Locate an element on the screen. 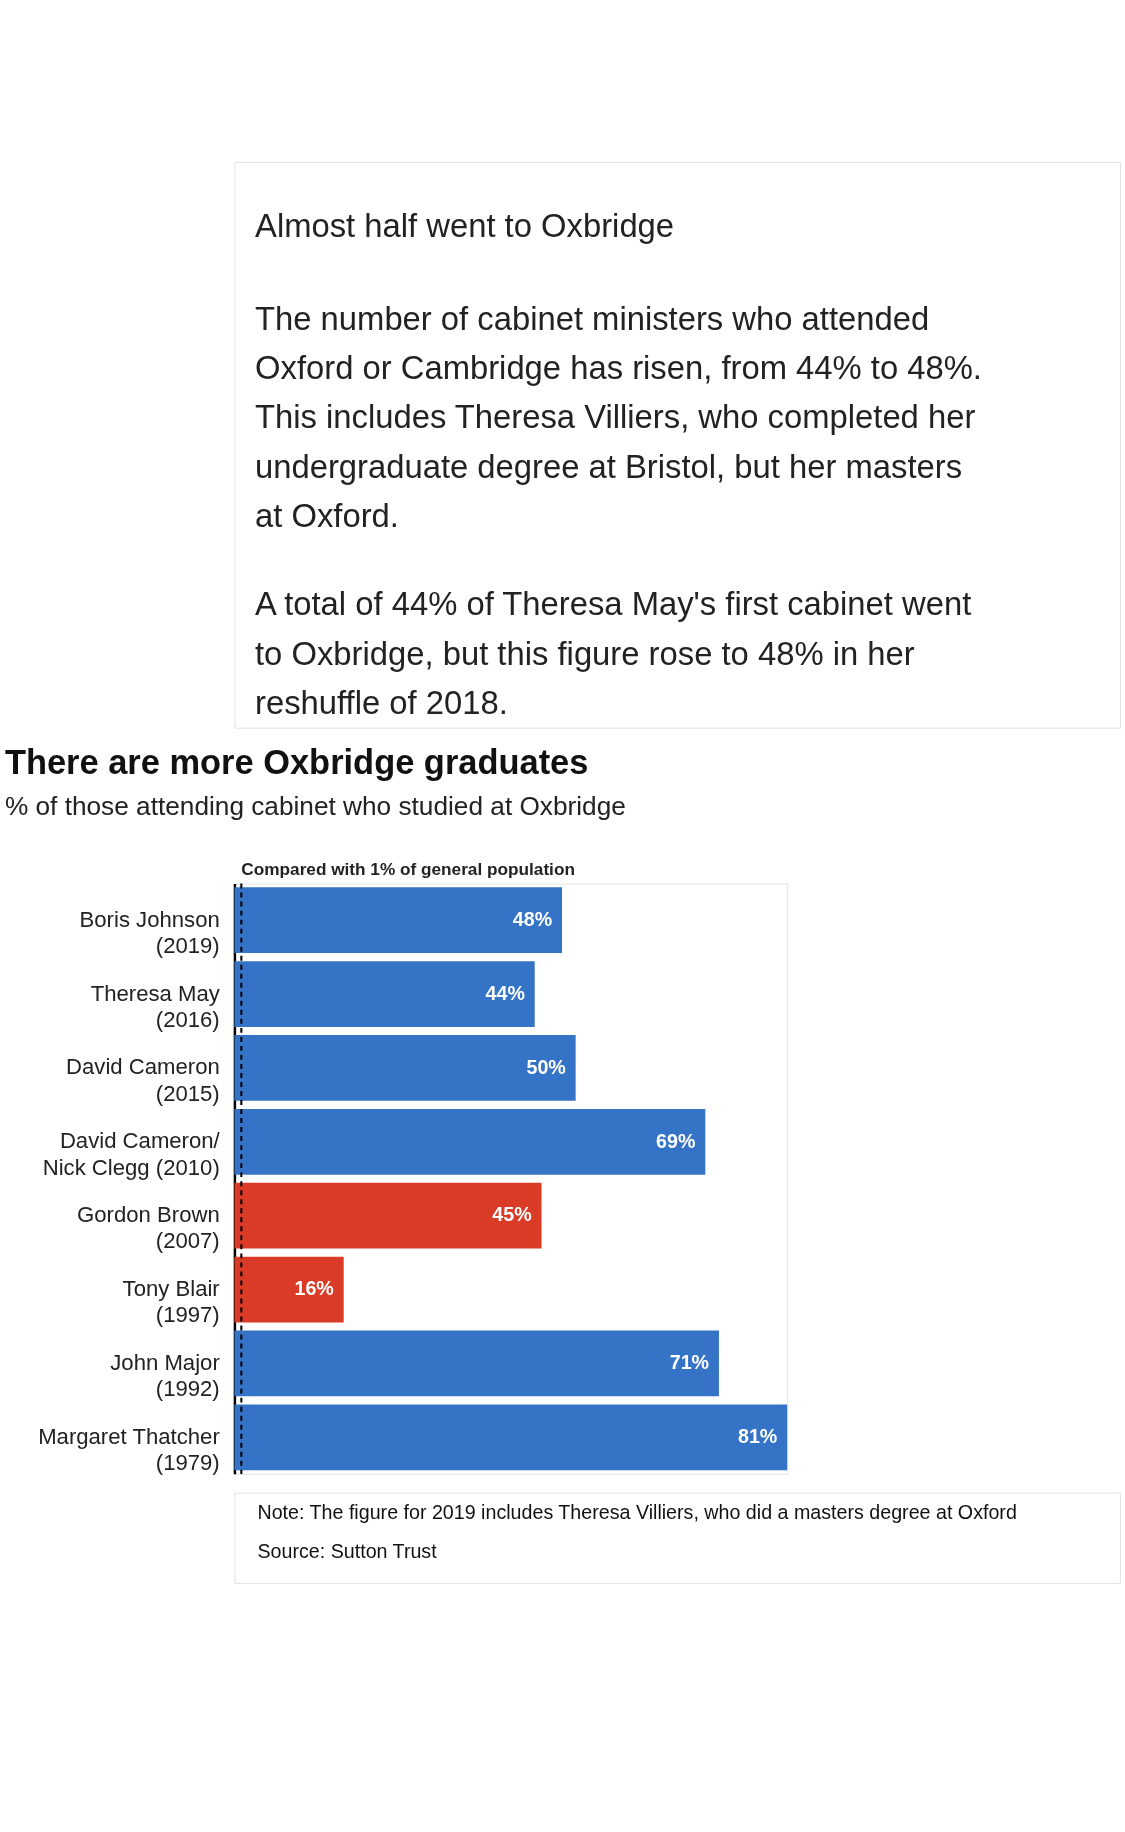  y-tick-label: David Cameron (2015) is located at coordinates (143, 1080).